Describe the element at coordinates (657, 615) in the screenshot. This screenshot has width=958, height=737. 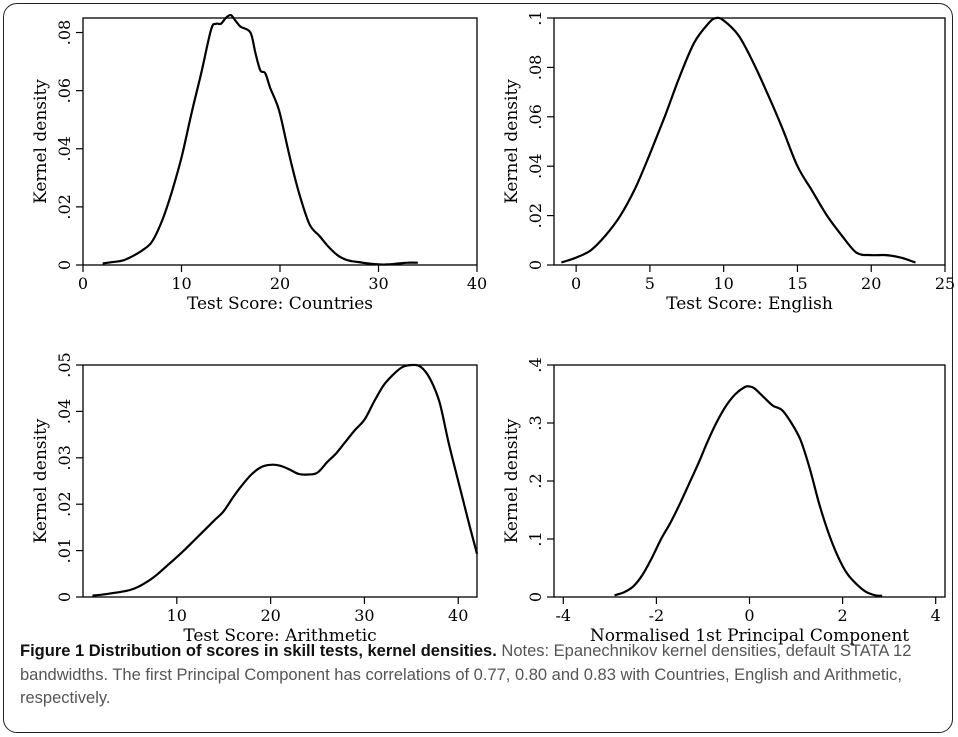
I see `x-tick-label: -2` at that location.